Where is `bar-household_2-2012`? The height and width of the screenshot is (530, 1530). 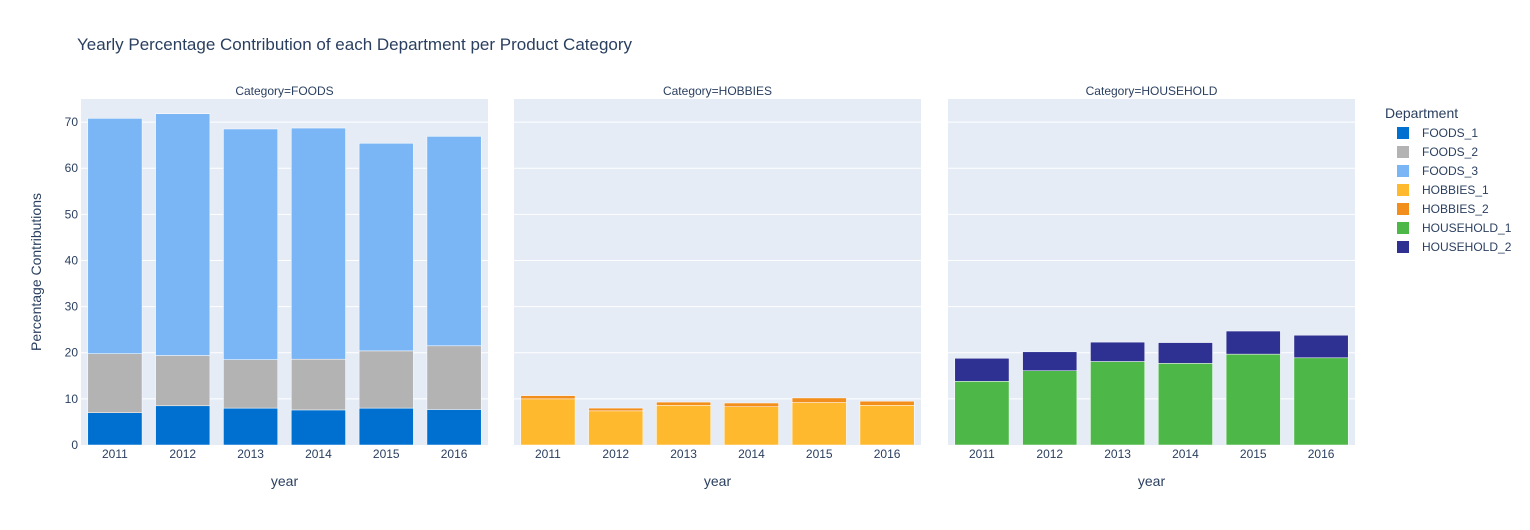 bar-household_2-2012 is located at coordinates (1050, 361).